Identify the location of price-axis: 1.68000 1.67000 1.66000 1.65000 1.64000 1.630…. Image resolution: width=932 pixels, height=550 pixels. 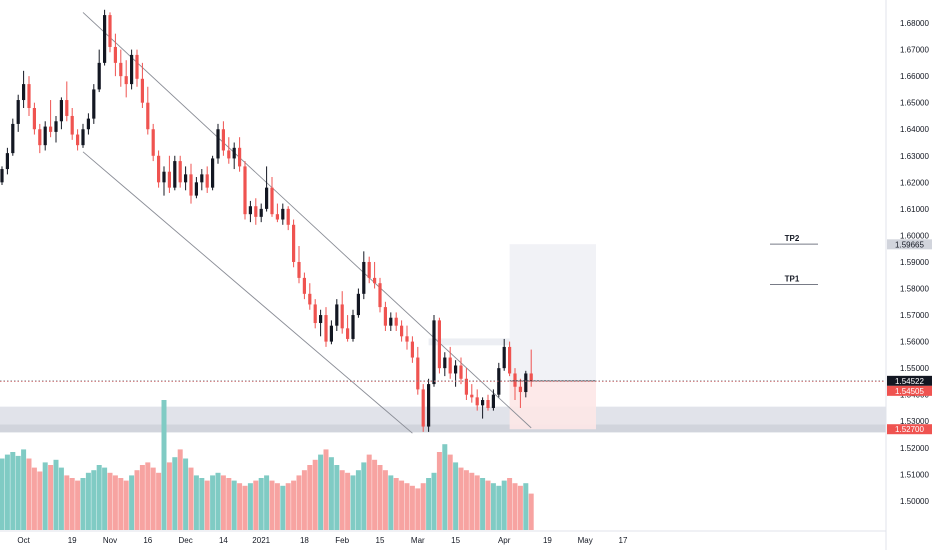
(907, 275).